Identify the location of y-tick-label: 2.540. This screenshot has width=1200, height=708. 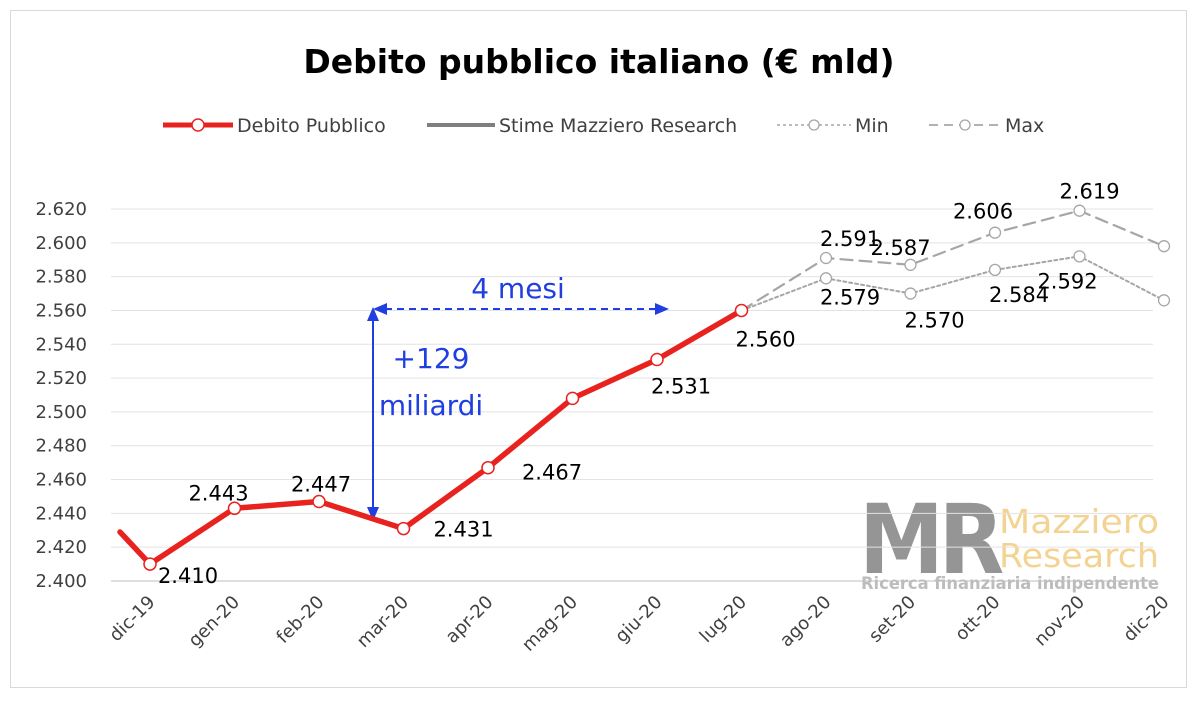
(61, 344).